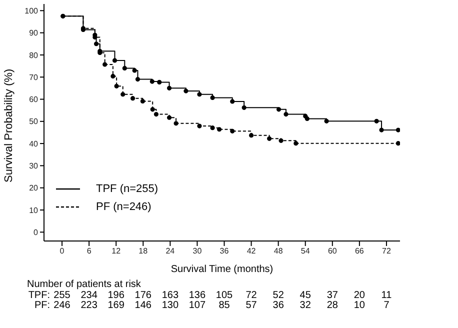 This screenshot has width=458, height=328. What do you see at coordinates (116, 295) in the screenshot?
I see `text: 196` at bounding box center [116, 295].